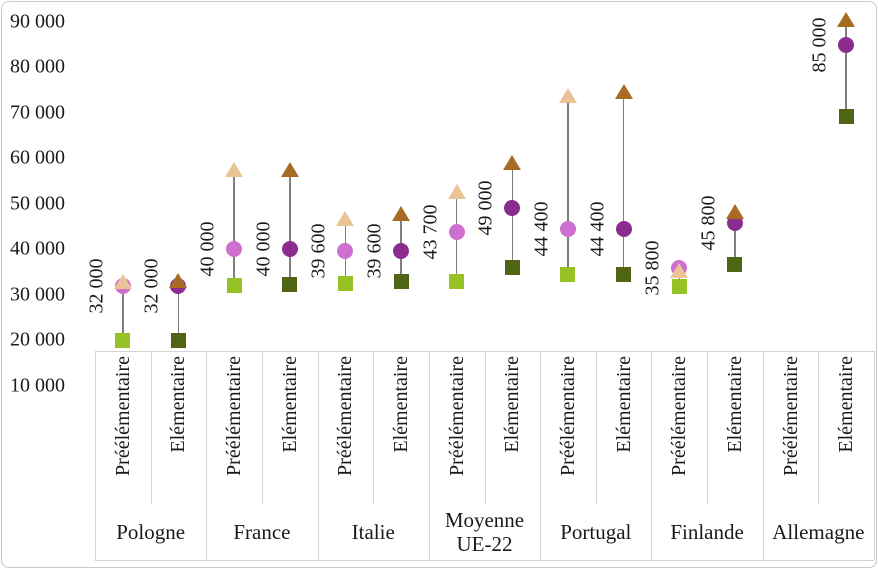  Describe the element at coordinates (37, 294) in the screenshot. I see `y-axis-tick-label: 30 000` at that location.